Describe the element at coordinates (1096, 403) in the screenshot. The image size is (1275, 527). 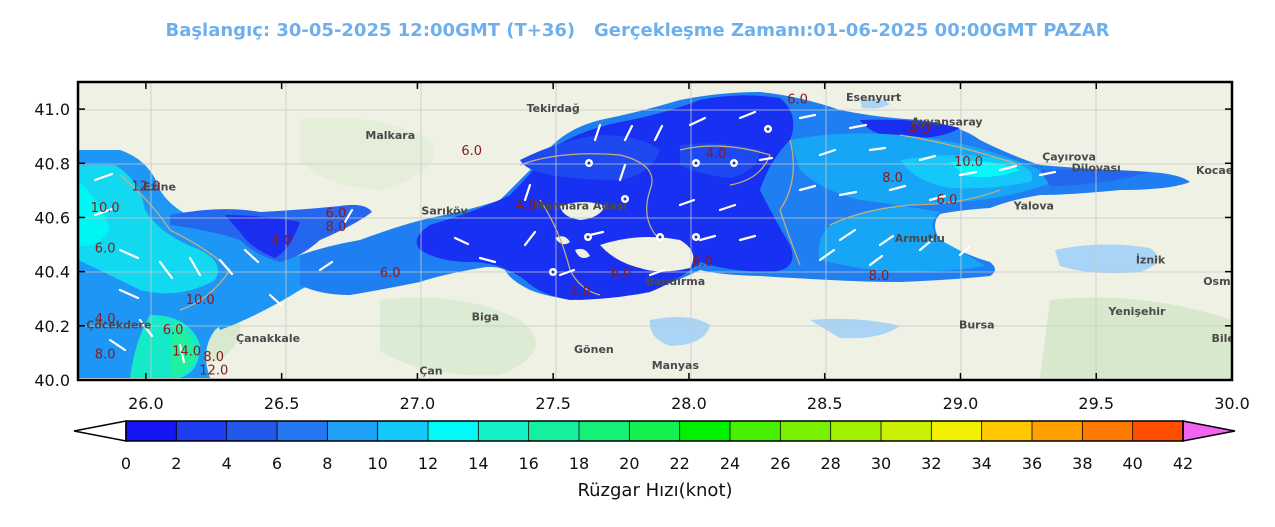
I see `x-tick-label: 29.5` at that location.